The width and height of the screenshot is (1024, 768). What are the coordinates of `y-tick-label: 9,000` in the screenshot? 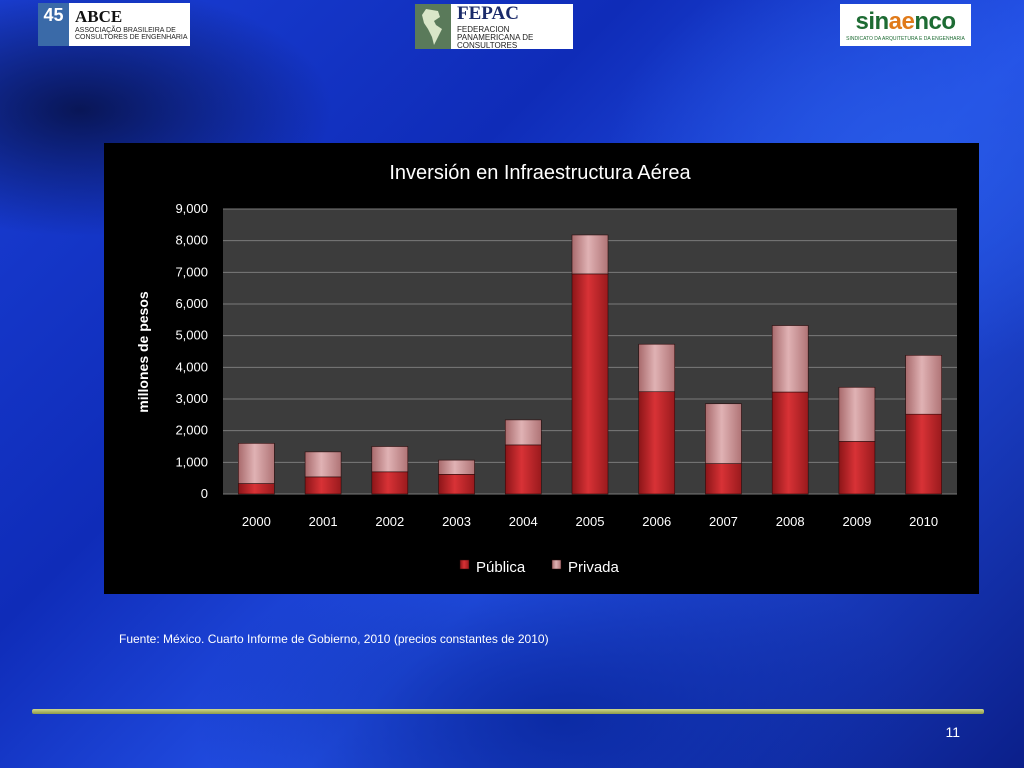 It's located at (191, 208).